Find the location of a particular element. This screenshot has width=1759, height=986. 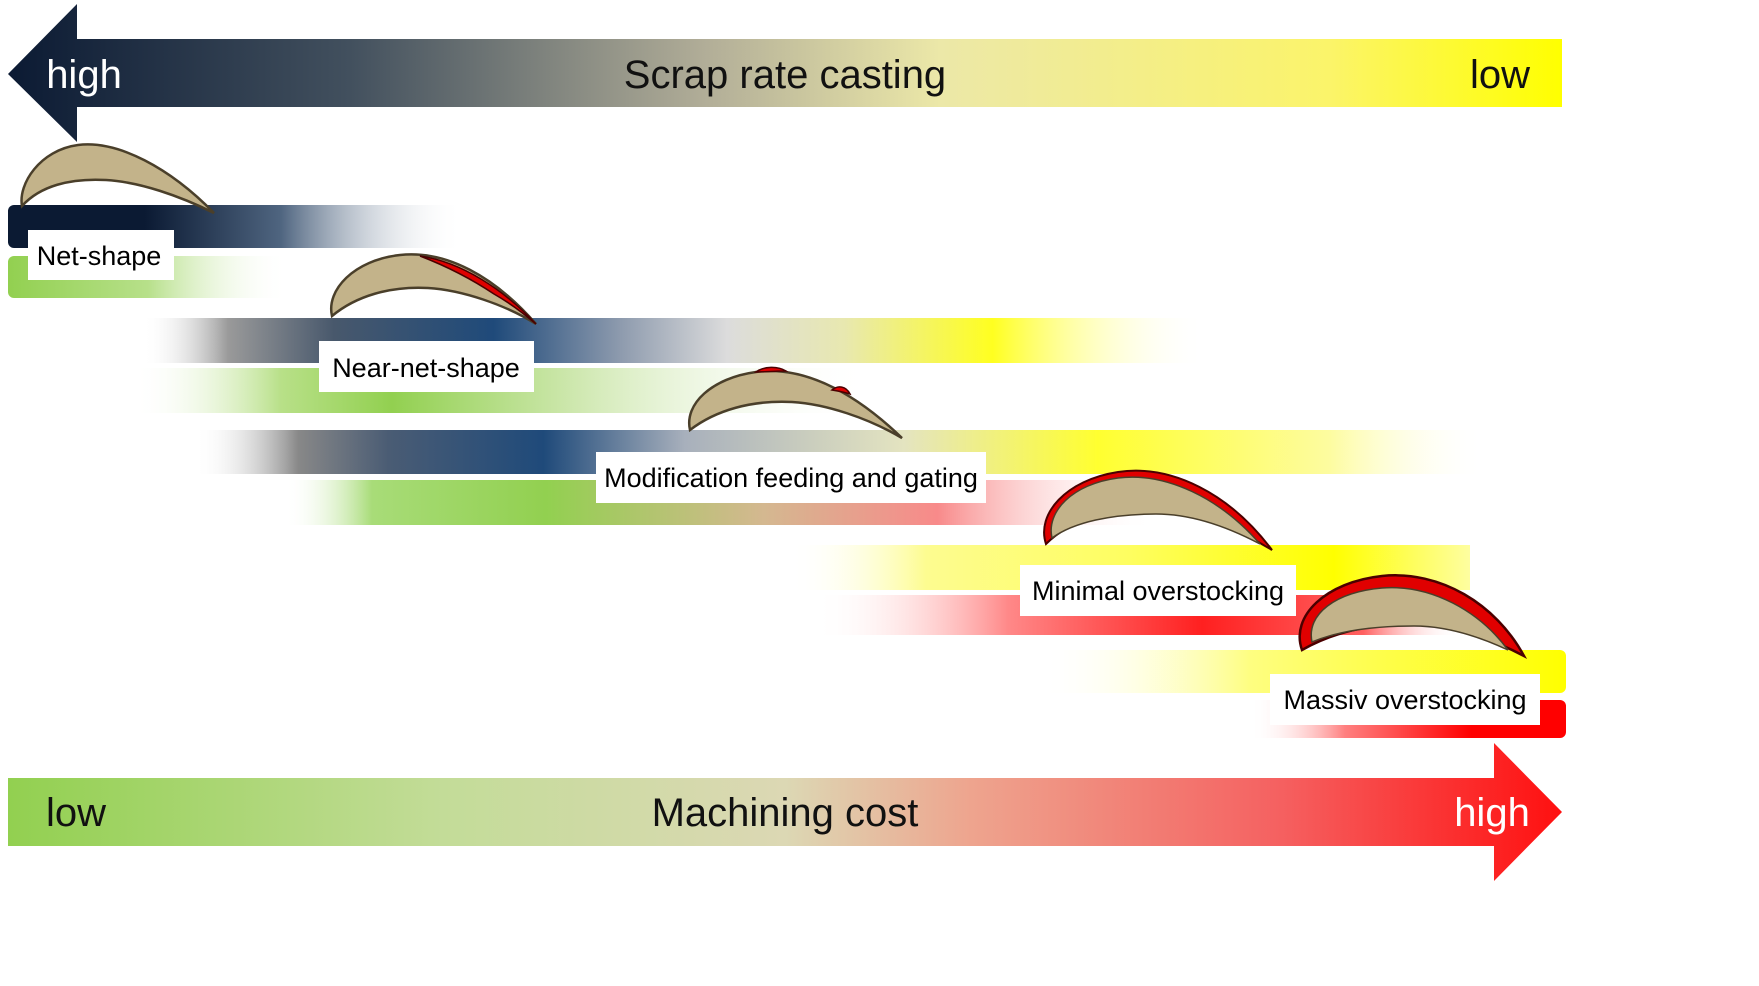

stage-label: Near-net-shape is located at coordinates (426, 368).